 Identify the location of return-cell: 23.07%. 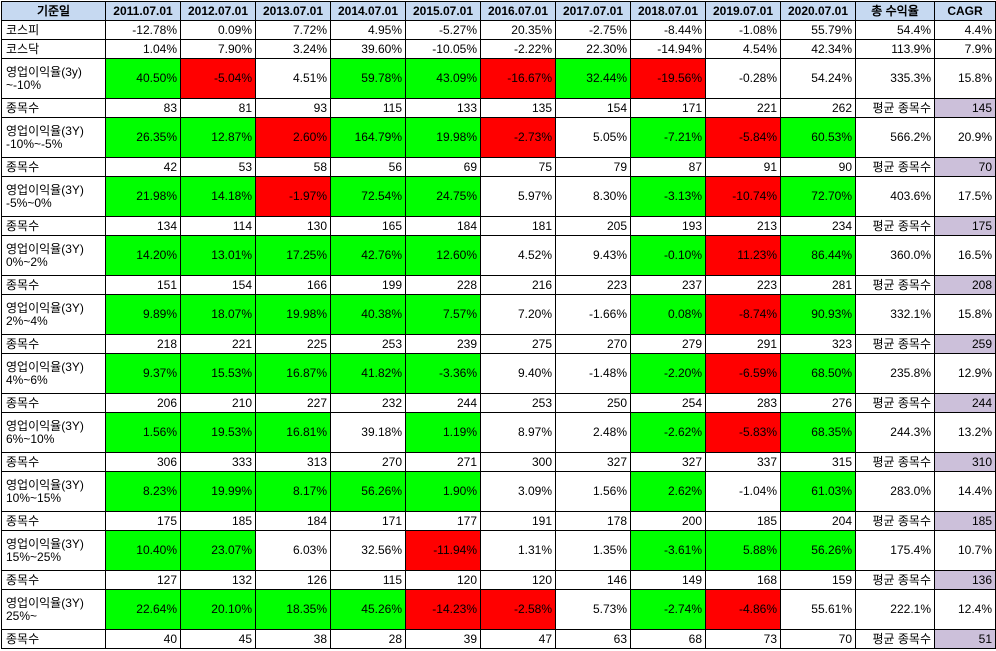
(218, 550).